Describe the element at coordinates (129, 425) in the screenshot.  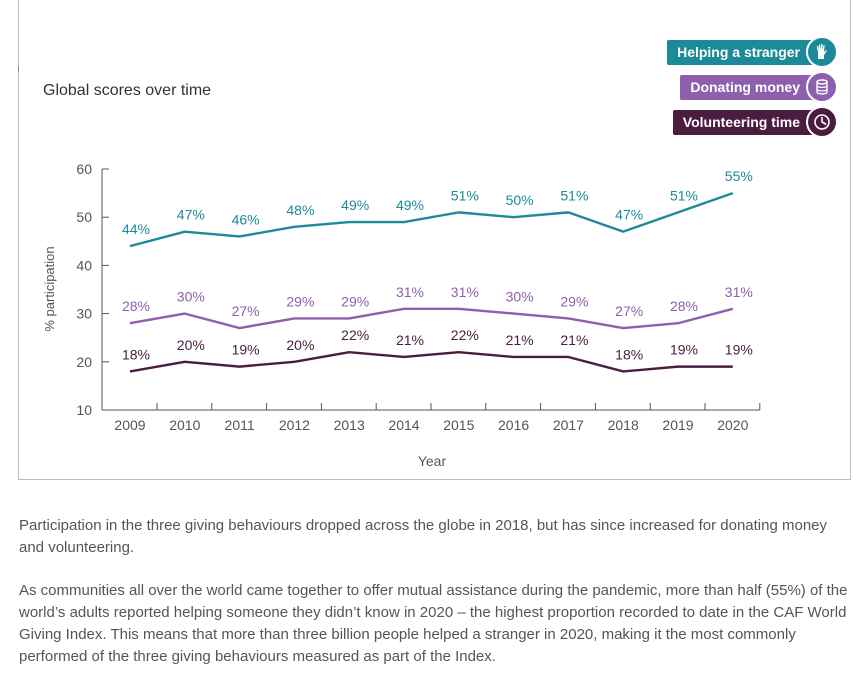
I see `x-tick-label: 2009` at that location.